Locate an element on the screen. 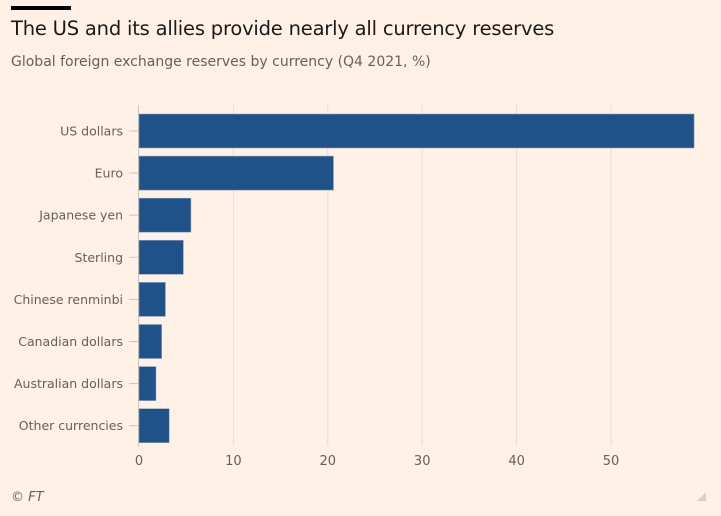 Image resolution: width=721 pixels, height=516 pixels. category-label: Australian dollars is located at coordinates (68, 383).